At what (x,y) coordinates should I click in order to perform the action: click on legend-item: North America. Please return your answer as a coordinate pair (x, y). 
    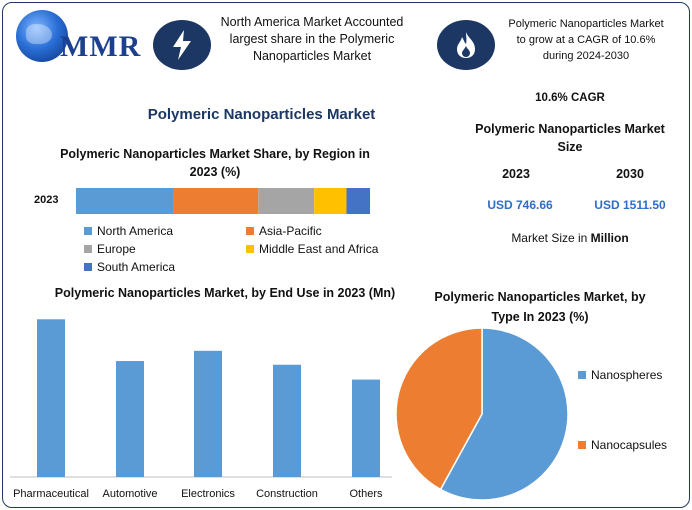
    Looking at the image, I should click on (128, 231).